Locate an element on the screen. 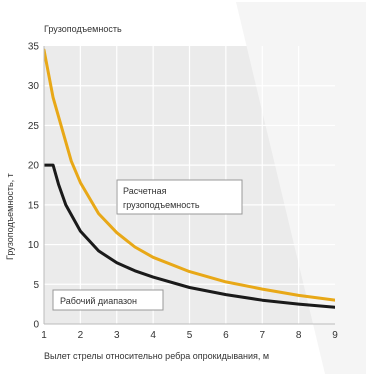 This screenshot has width=366, height=374. y-tick-label: 25 is located at coordinates (34, 126).